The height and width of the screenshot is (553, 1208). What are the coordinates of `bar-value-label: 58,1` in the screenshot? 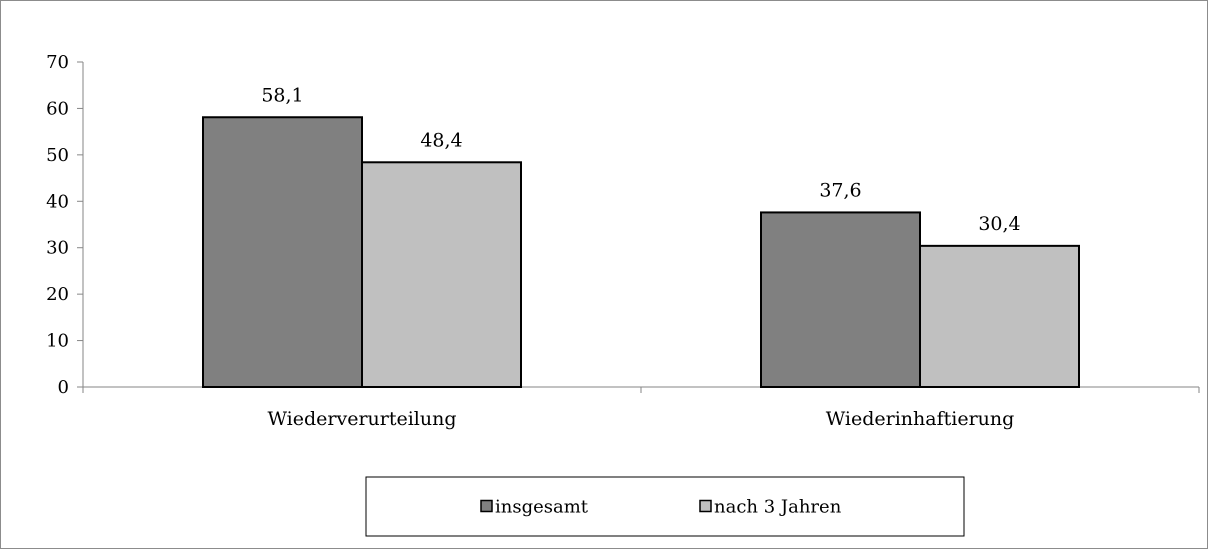 It's located at (282, 95).